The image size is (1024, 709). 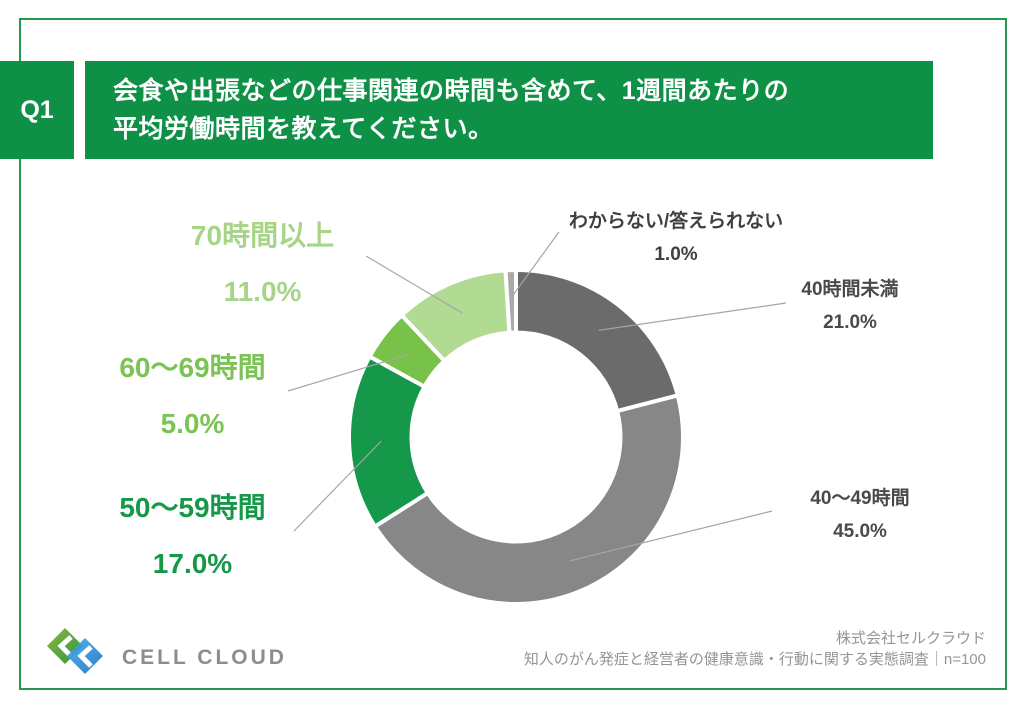 I want to click on segment-name: 40〜49時間, so click(x=860, y=498).